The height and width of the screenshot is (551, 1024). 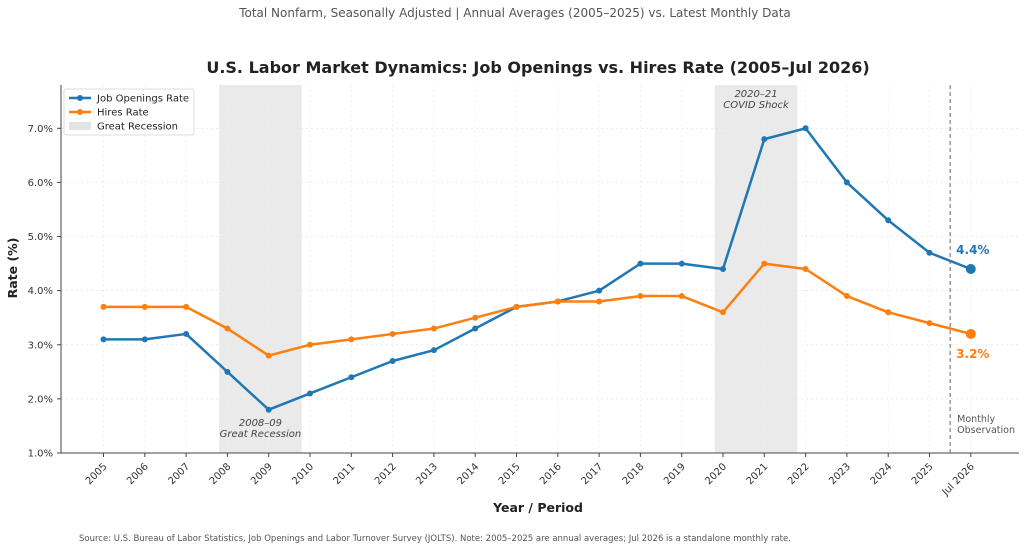 What do you see at coordinates (840, 474) in the screenshot?
I see `x-tick-label: 2023` at bounding box center [840, 474].